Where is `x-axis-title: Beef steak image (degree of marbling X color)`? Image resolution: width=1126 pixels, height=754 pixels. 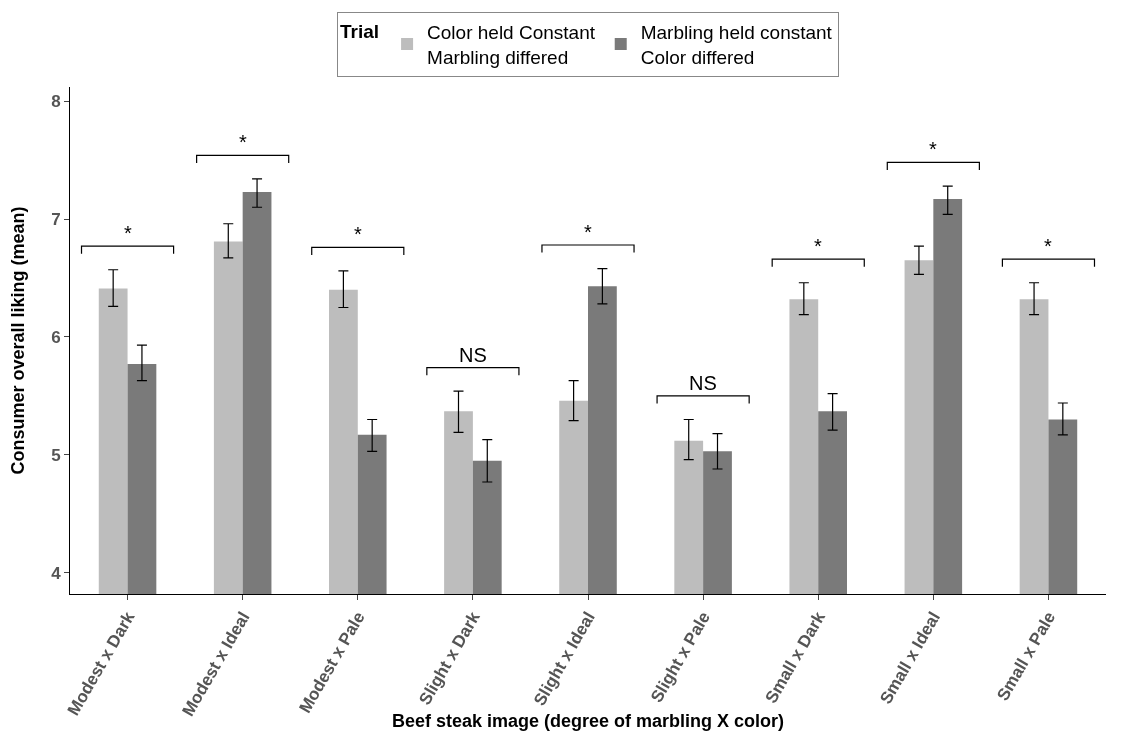
x-axis-title: Beef steak image (degree of marbling X color) is located at coordinates (588, 720).